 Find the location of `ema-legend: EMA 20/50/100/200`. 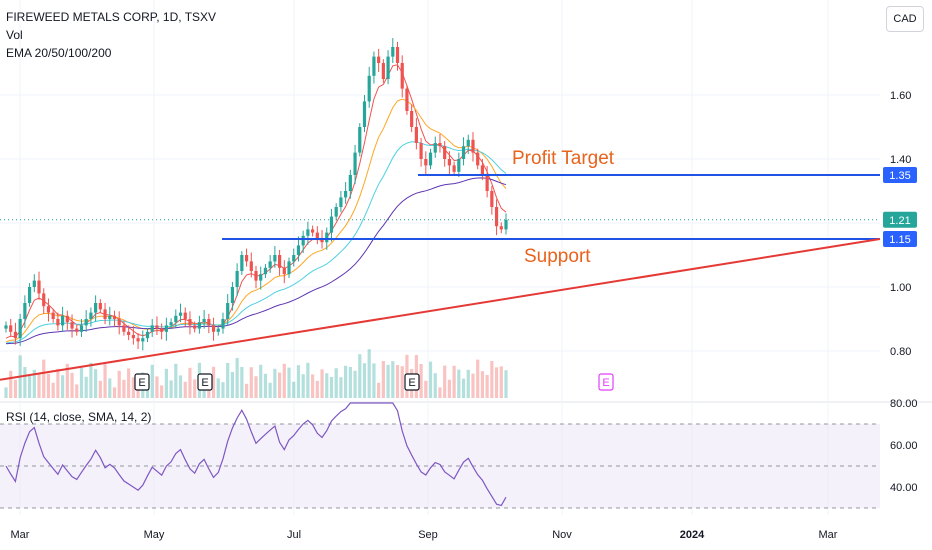

ema-legend: EMA 20/50/100/200 is located at coordinates (59, 53).